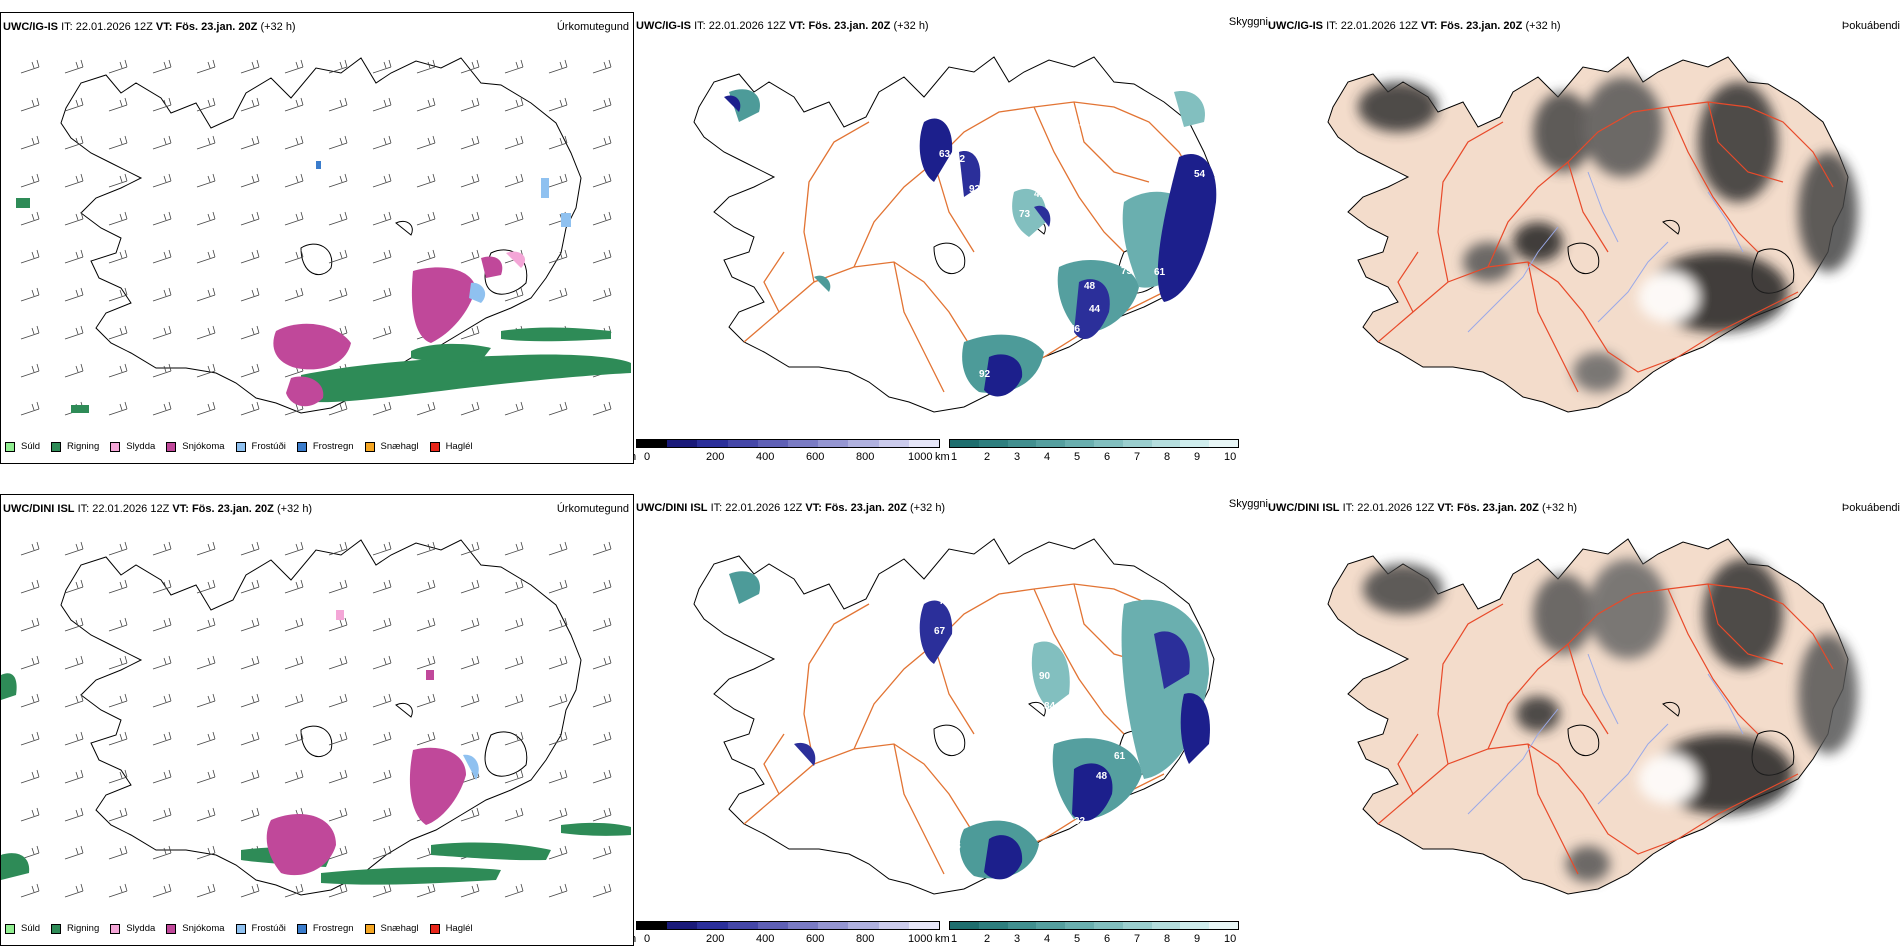 The height and width of the screenshot is (950, 1900). Describe the element at coordinates (1080, 821) in the screenshot. I see `visibility-value-label: 32` at that location.